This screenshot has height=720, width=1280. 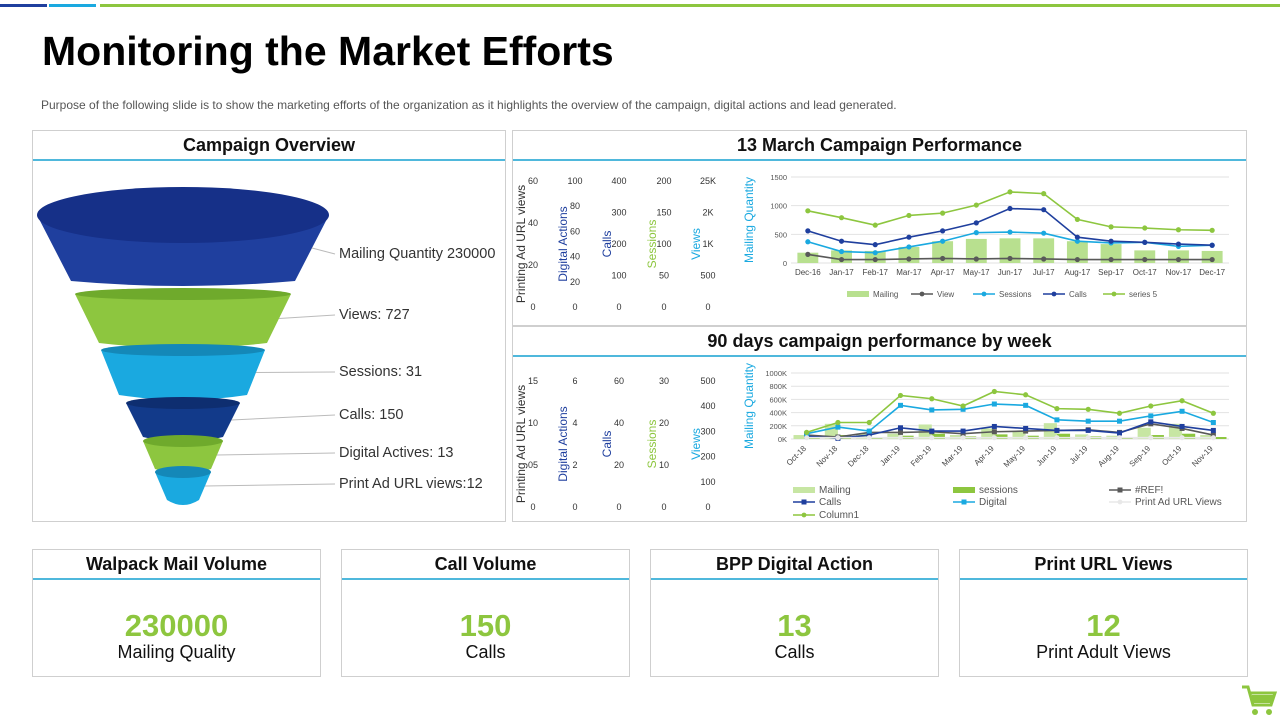 I want to click on legend-label: Calls, so click(x=1078, y=294).